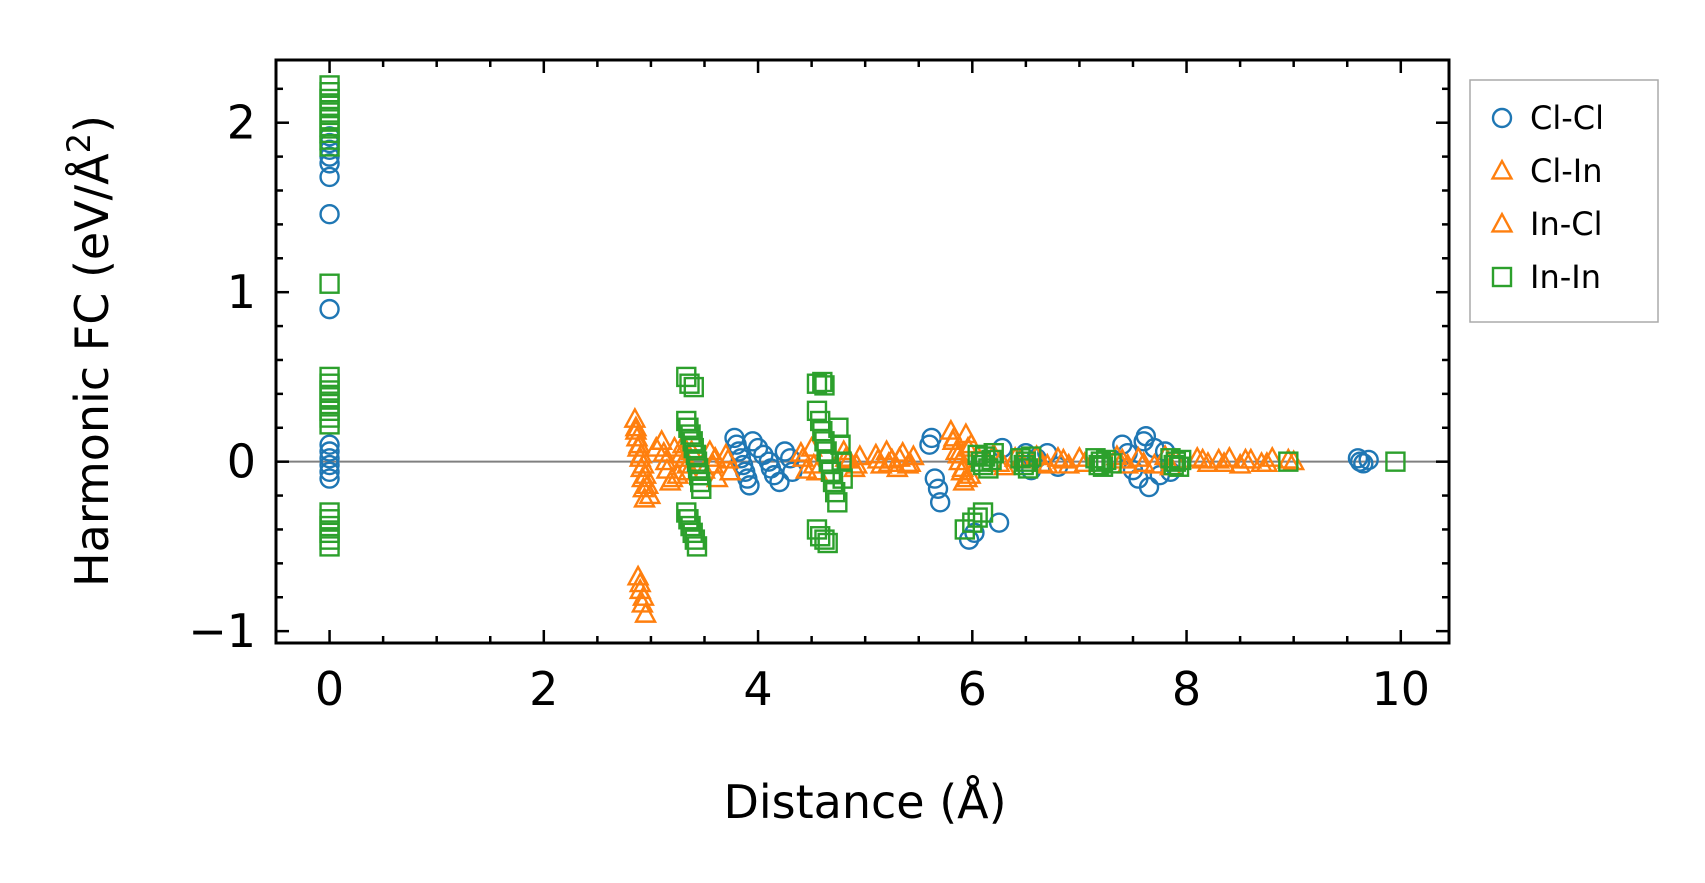  What do you see at coordinates (329, 689) in the screenshot?
I see `x-tick-label: 0` at bounding box center [329, 689].